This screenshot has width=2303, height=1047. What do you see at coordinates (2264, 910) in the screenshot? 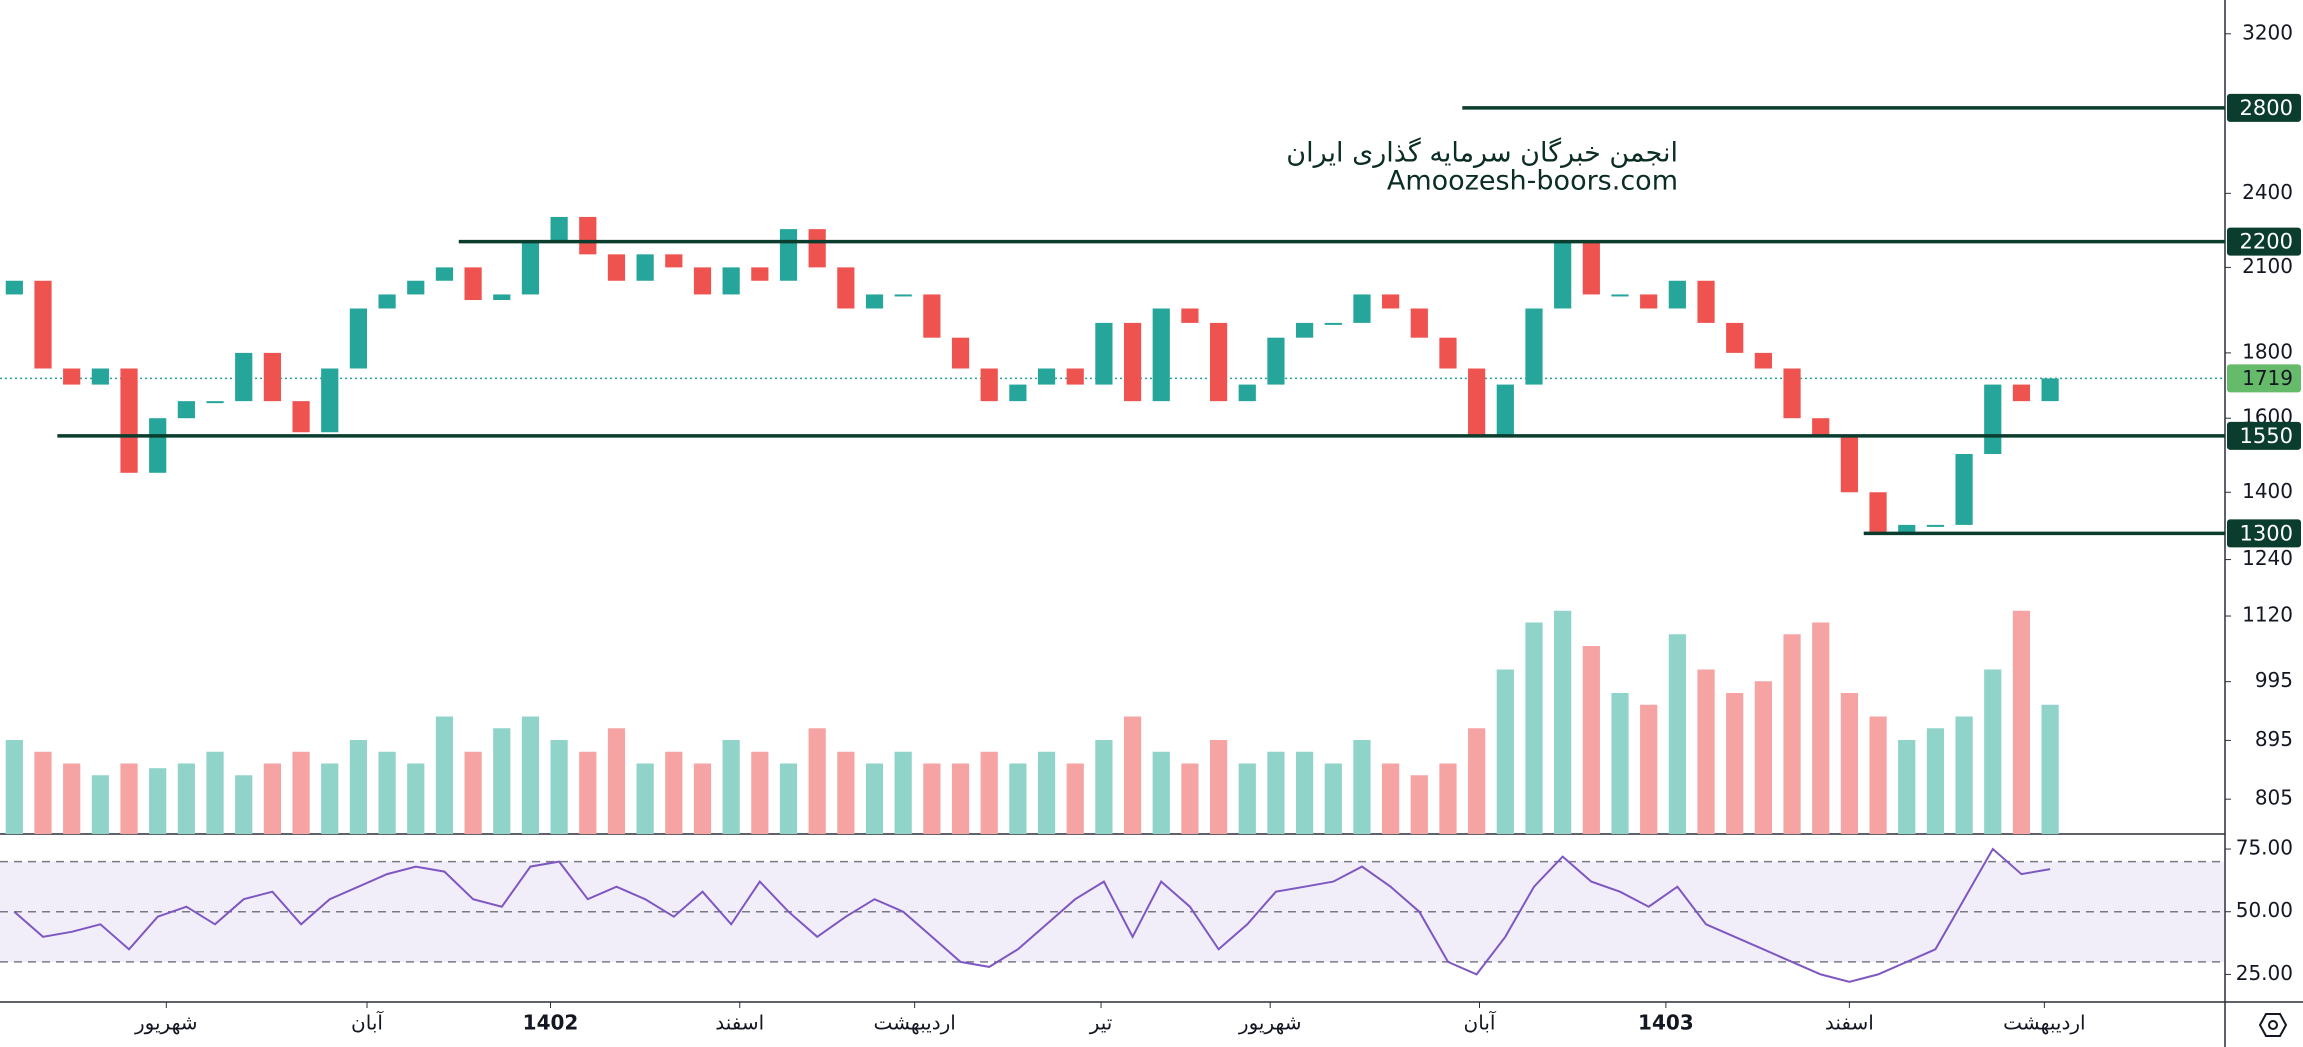
I see `y-tick-label: 50.00` at bounding box center [2264, 910].